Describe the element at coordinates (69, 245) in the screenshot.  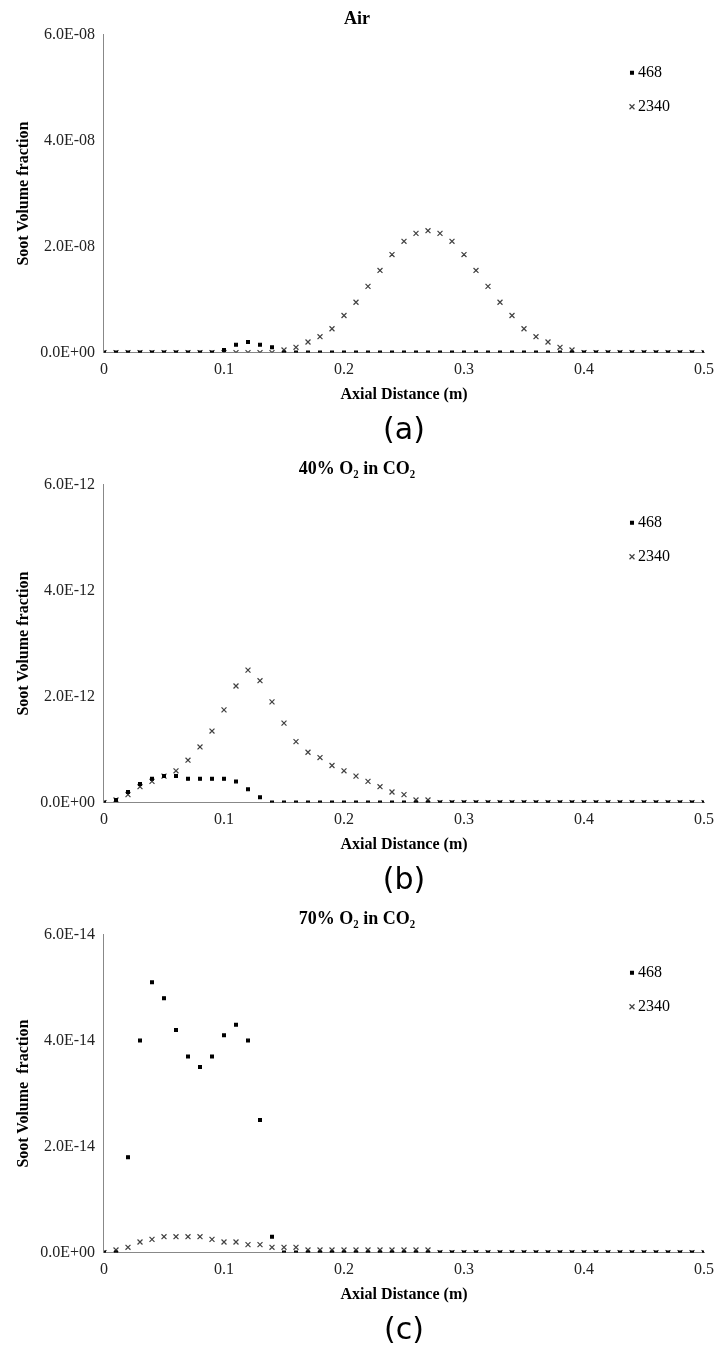
I see `y-tick-label: 2.0E-08` at that location.